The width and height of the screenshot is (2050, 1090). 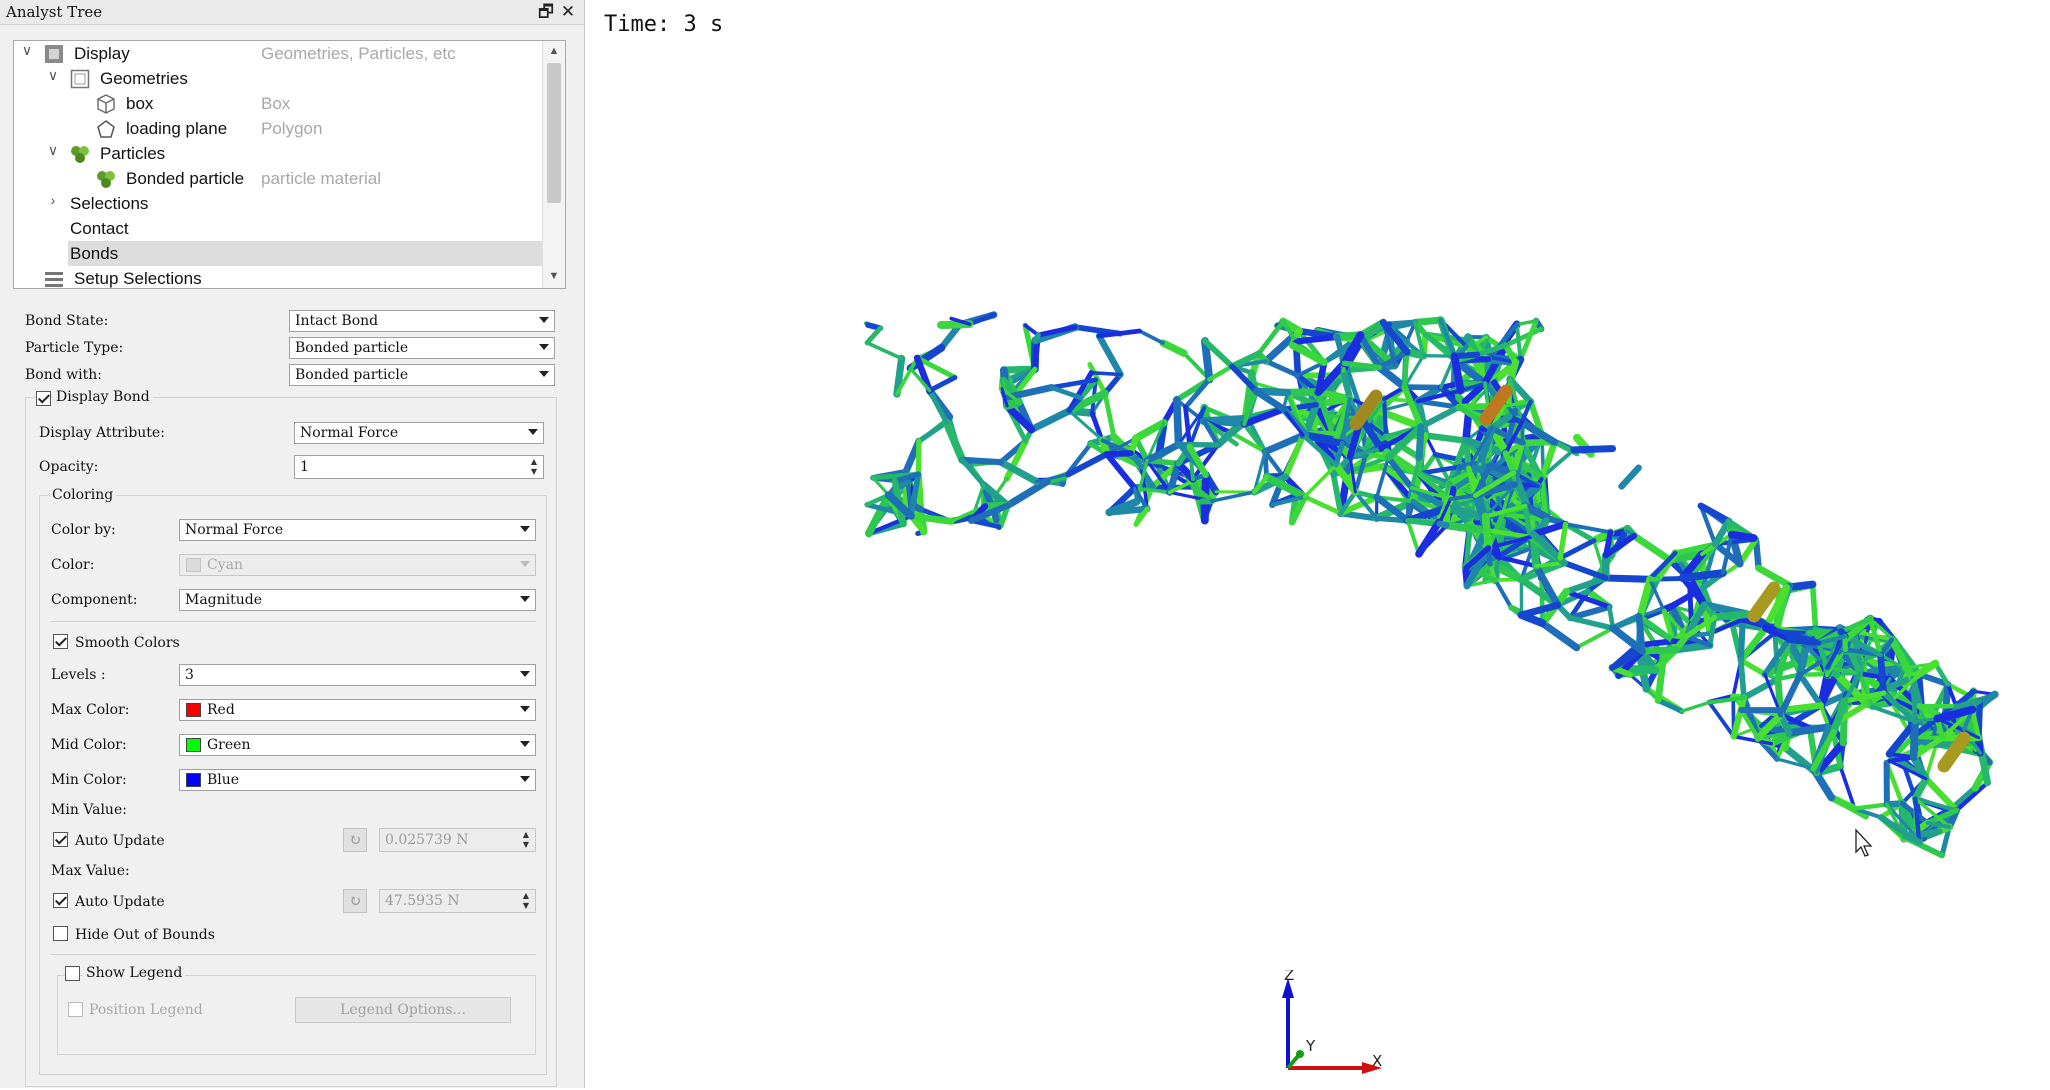 I want to click on max-value-label: Max Value:, so click(x=90, y=871).